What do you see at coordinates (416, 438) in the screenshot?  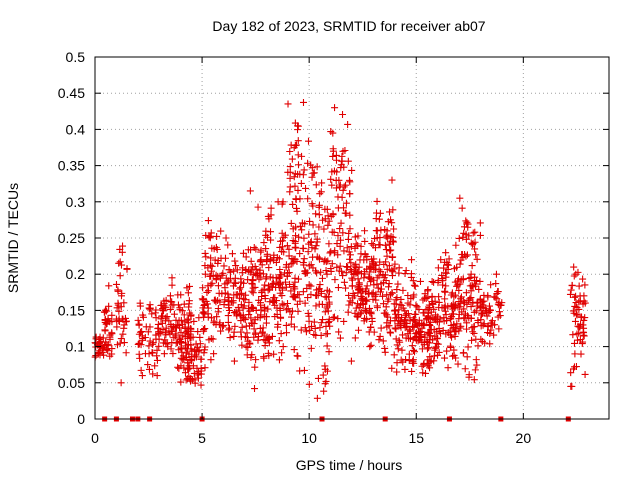 I see `x-tick-label: 15` at bounding box center [416, 438].